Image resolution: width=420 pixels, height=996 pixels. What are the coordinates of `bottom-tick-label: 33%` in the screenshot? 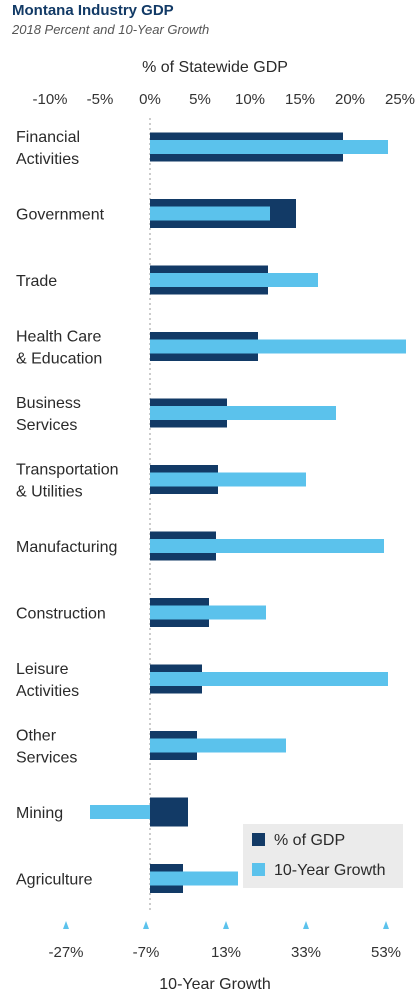 It's located at (306, 952).